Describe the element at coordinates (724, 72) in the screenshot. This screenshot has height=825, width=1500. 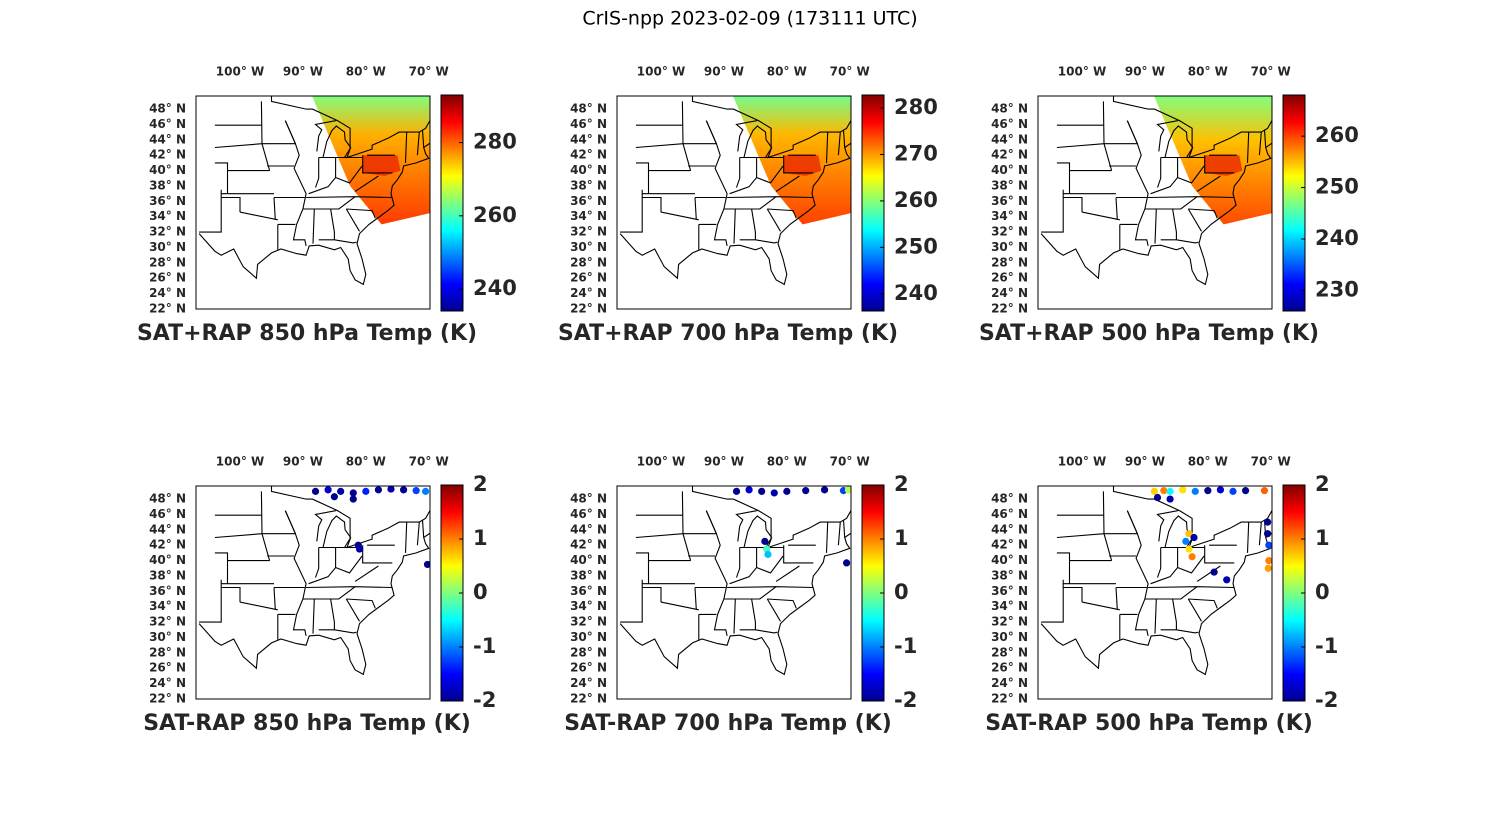
I see `lon-label: 90° W` at that location.